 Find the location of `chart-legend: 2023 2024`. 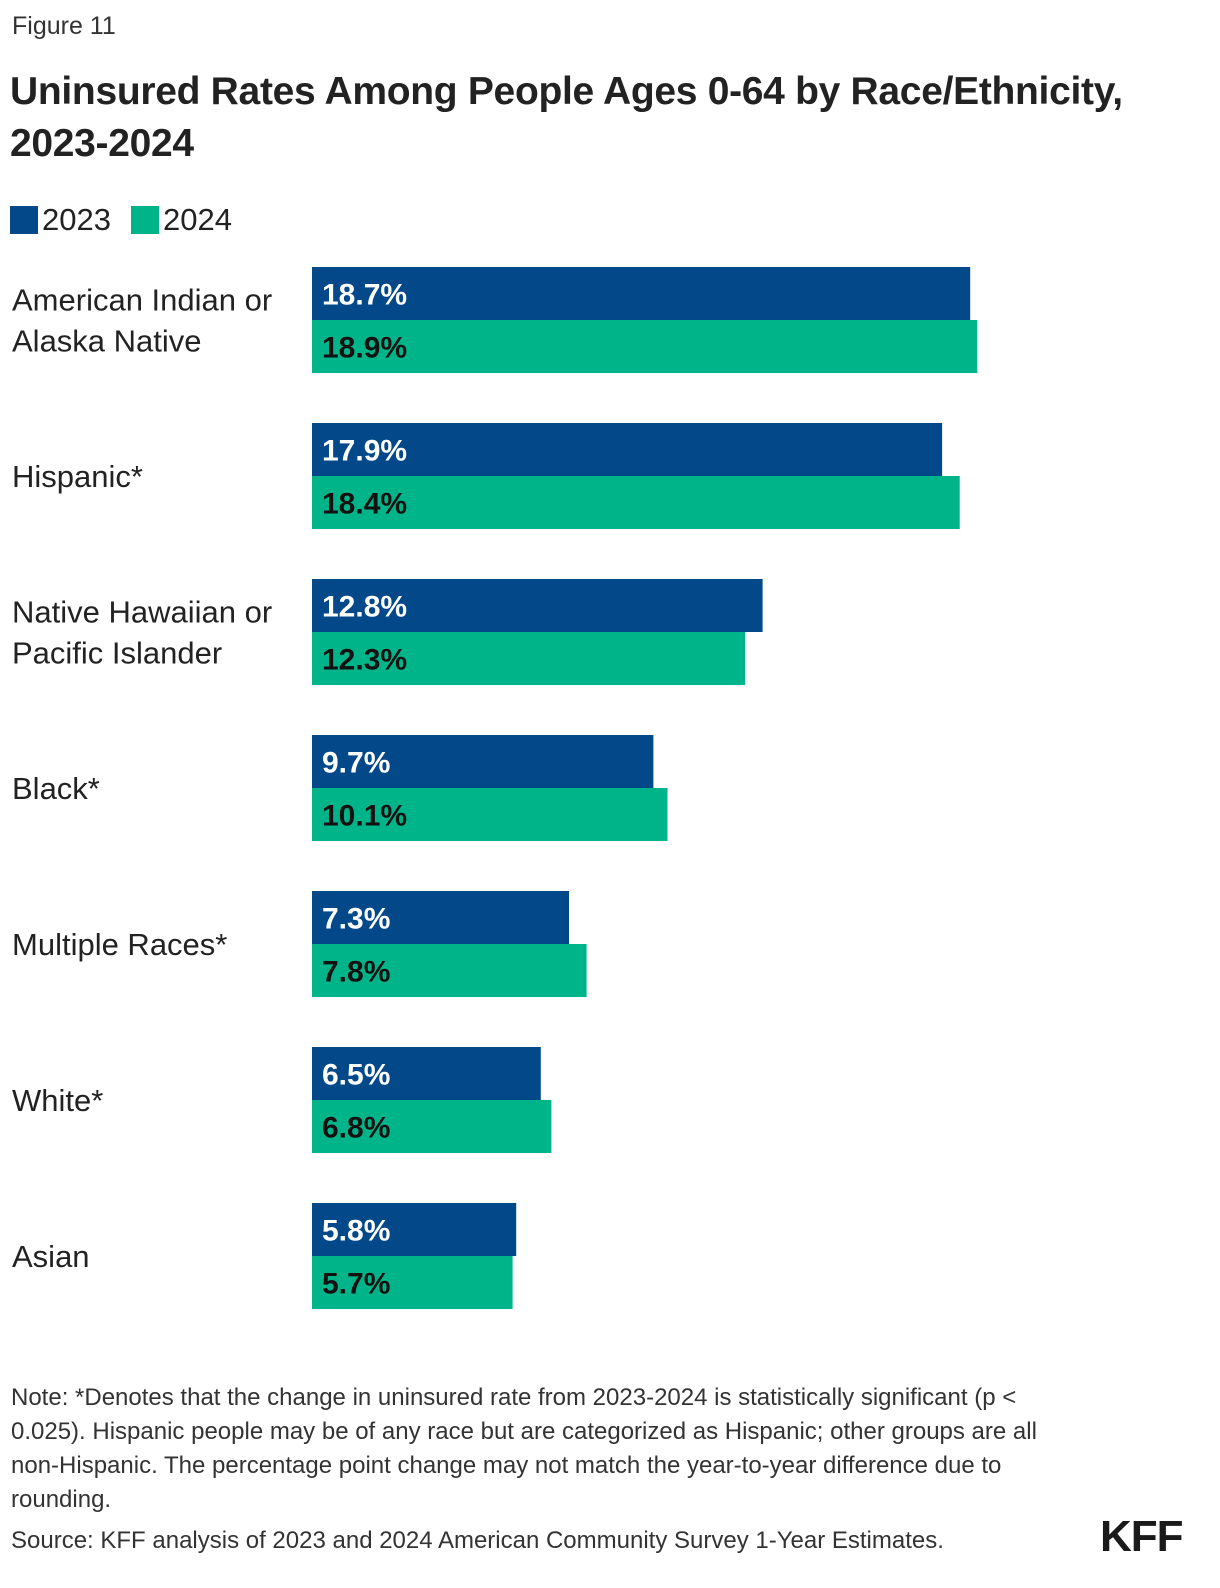

chart-legend: 2023 2024 is located at coordinates (131, 220).